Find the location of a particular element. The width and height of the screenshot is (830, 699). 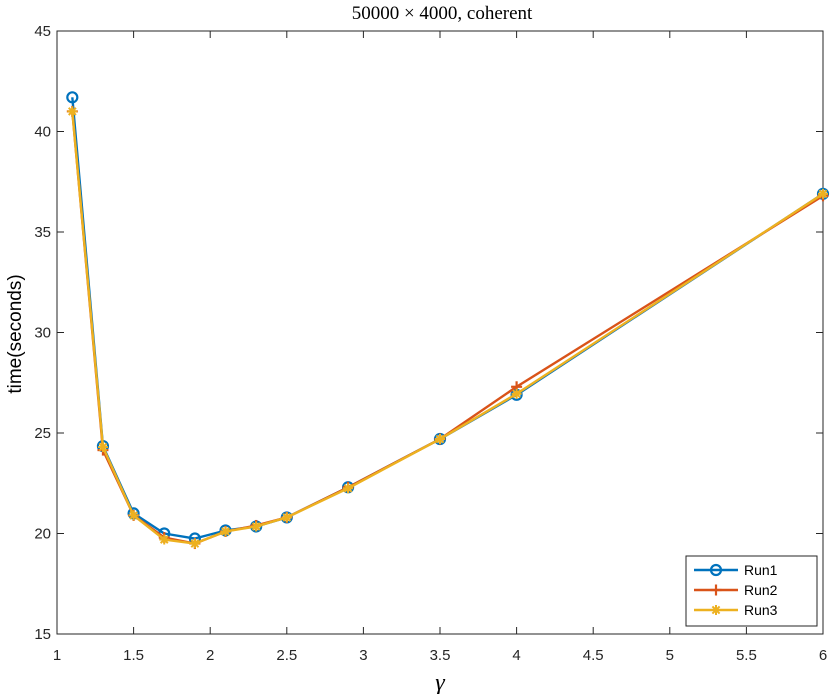

x-tick-label: 5.5 is located at coordinates (746, 655).